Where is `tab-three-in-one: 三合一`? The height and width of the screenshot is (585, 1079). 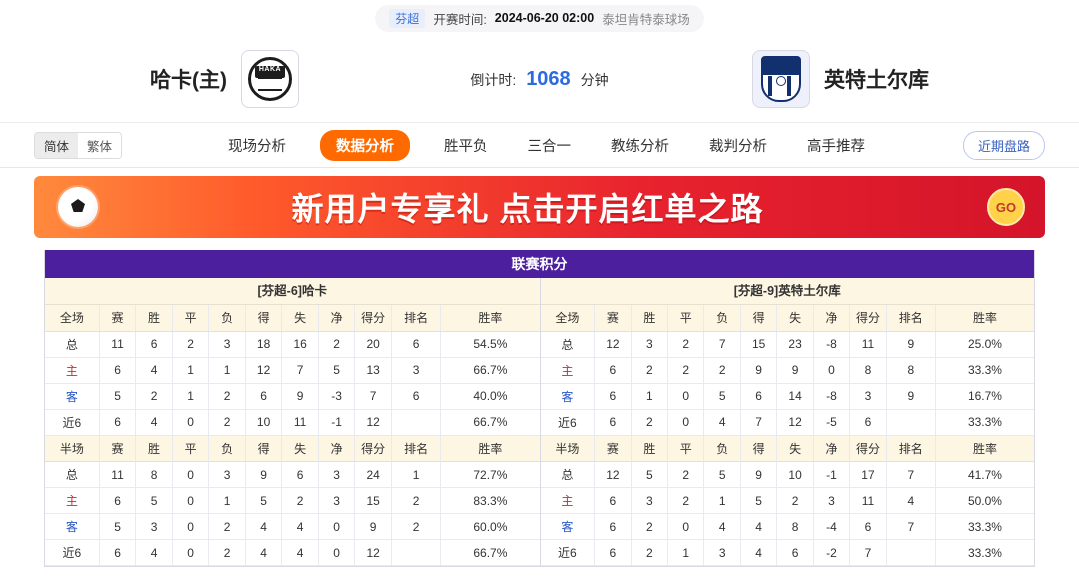 tab-three-in-one: 三合一 is located at coordinates (549, 146).